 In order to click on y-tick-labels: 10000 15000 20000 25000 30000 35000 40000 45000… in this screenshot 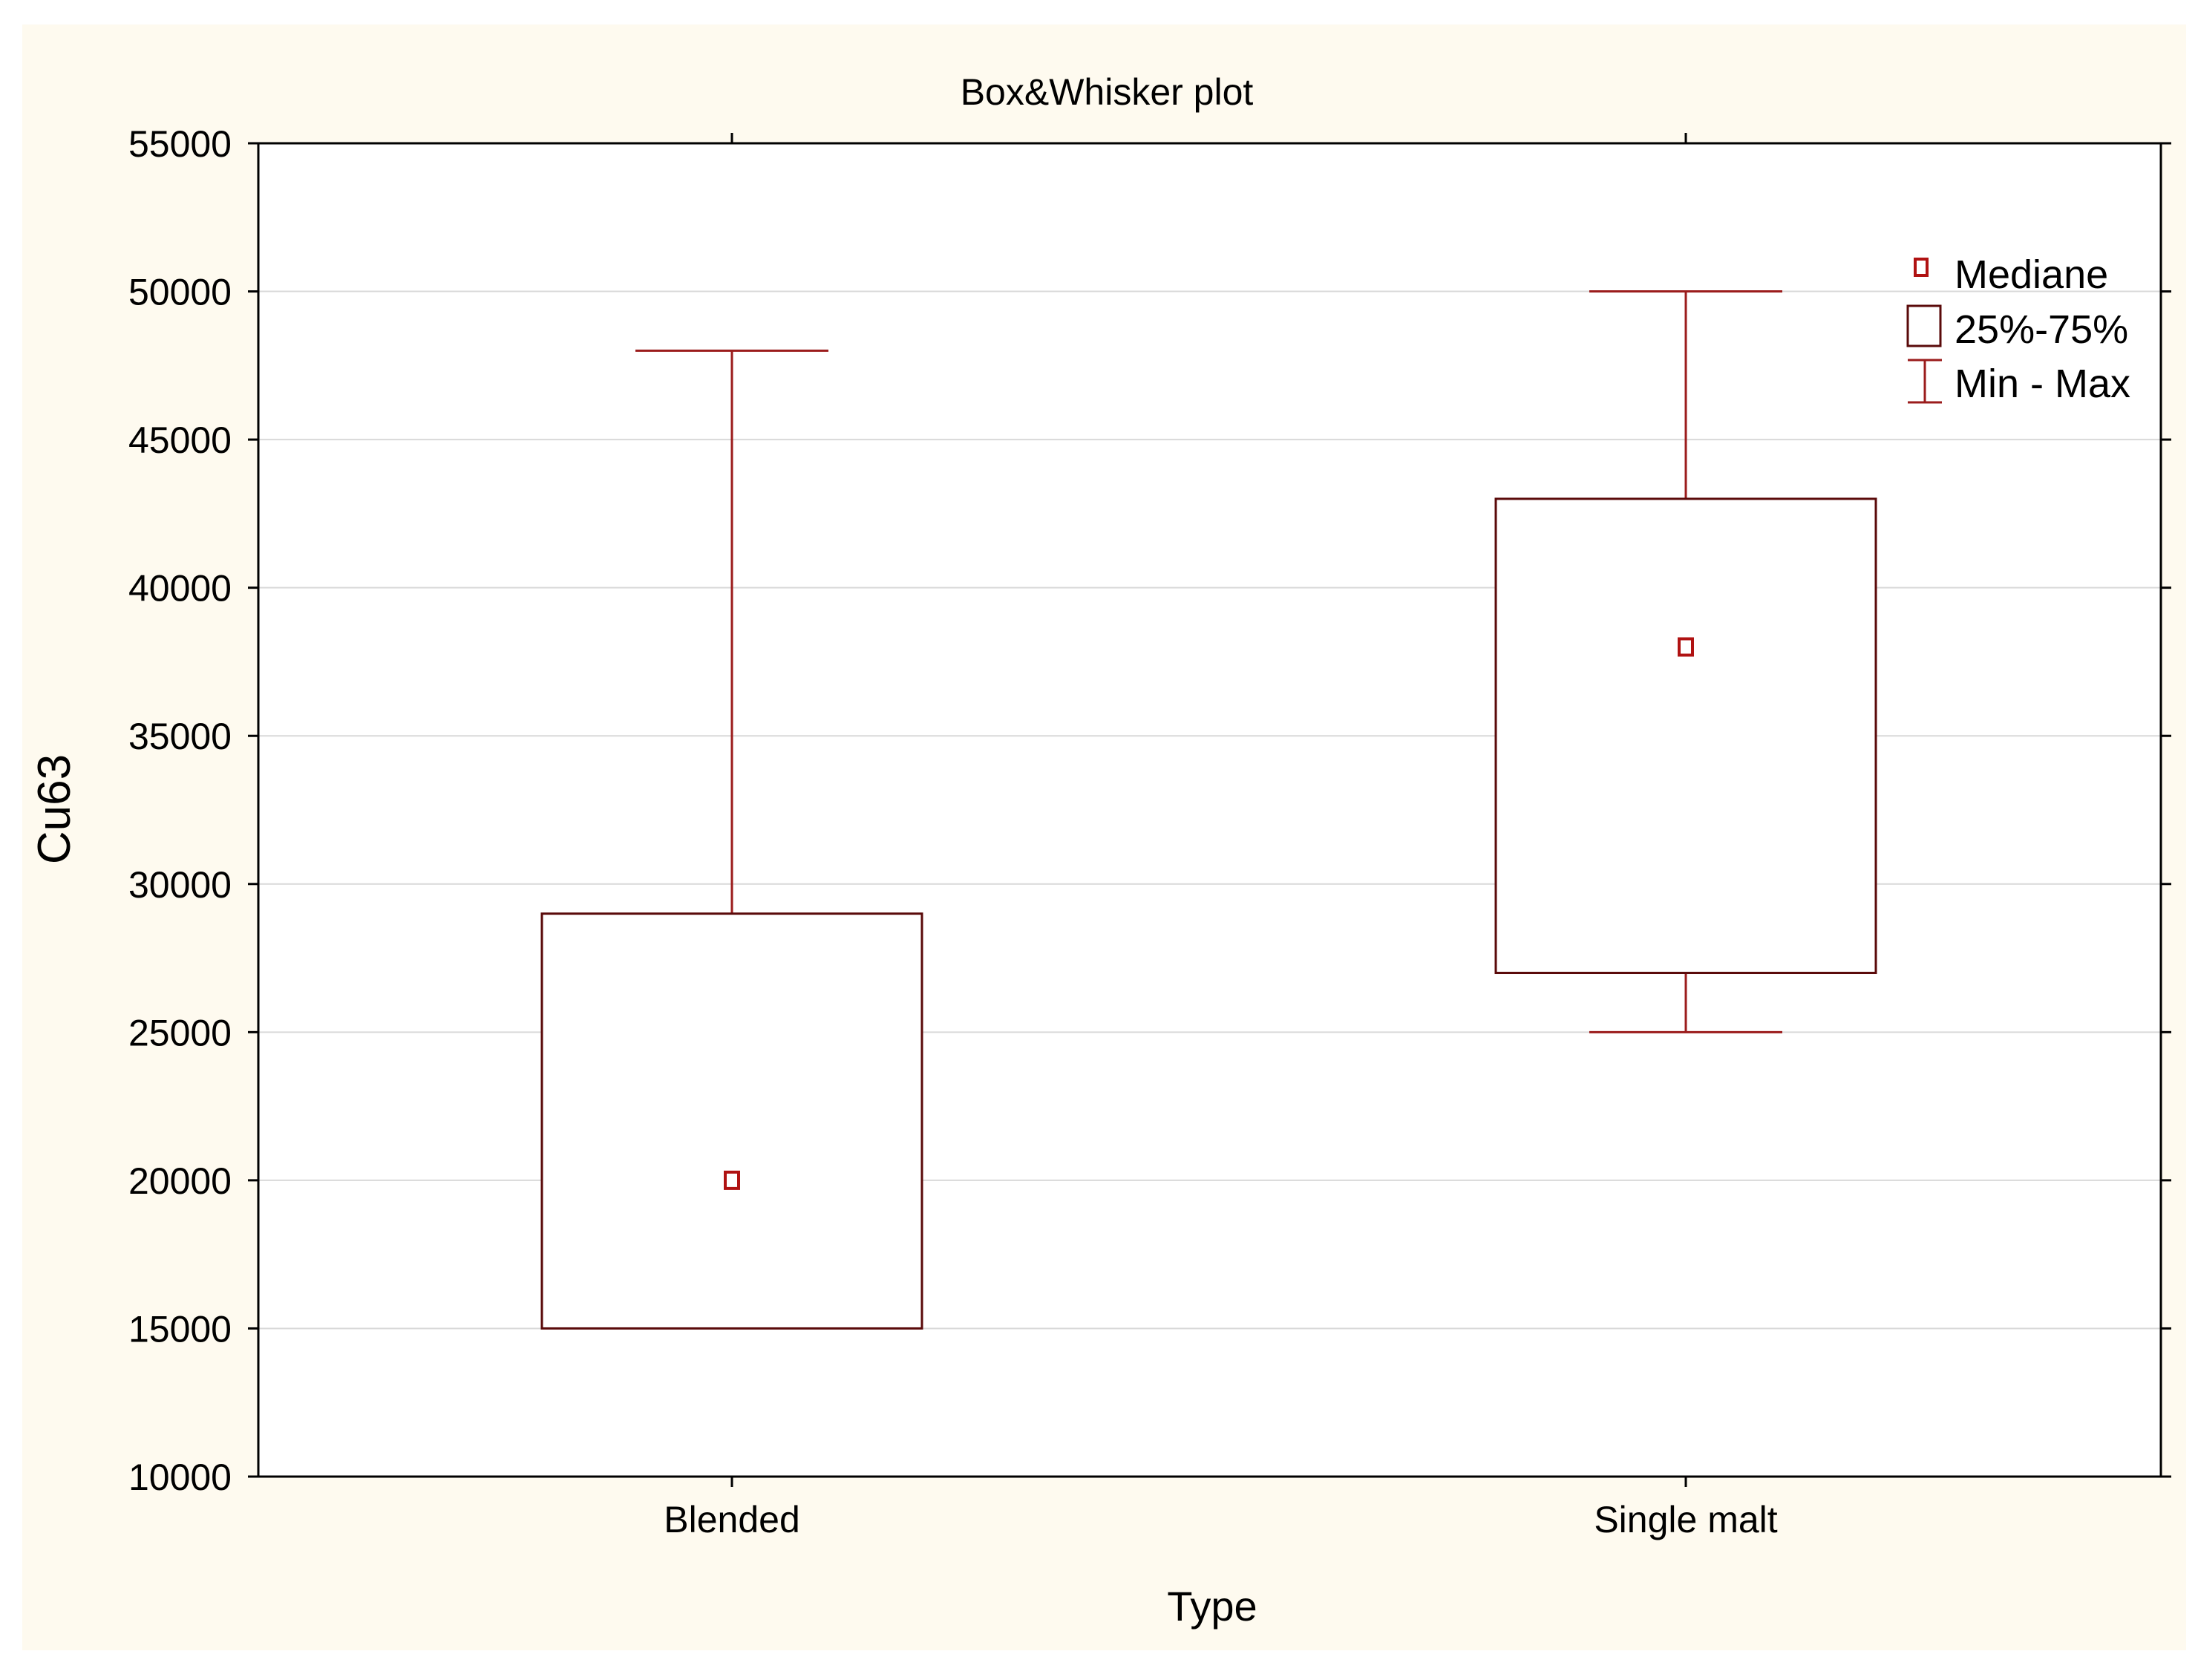, I will do `click(180, 810)`.